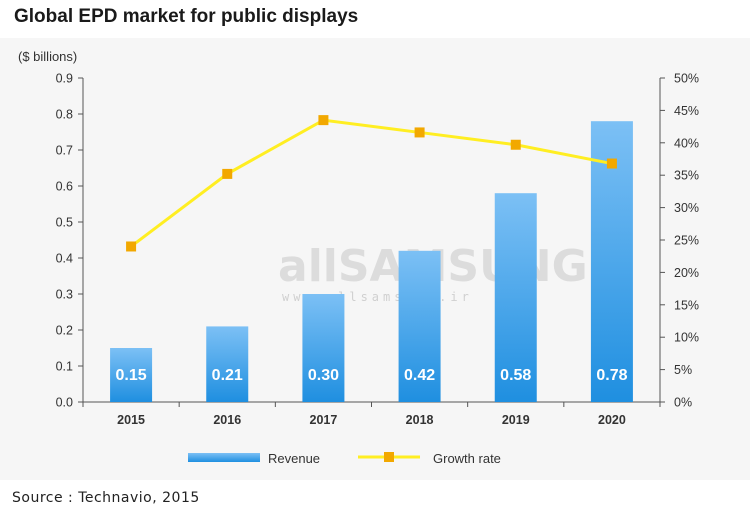 The height and width of the screenshot is (514, 750). What do you see at coordinates (419, 375) in the screenshot?
I see `bar-data-label: 0.42` at bounding box center [419, 375].